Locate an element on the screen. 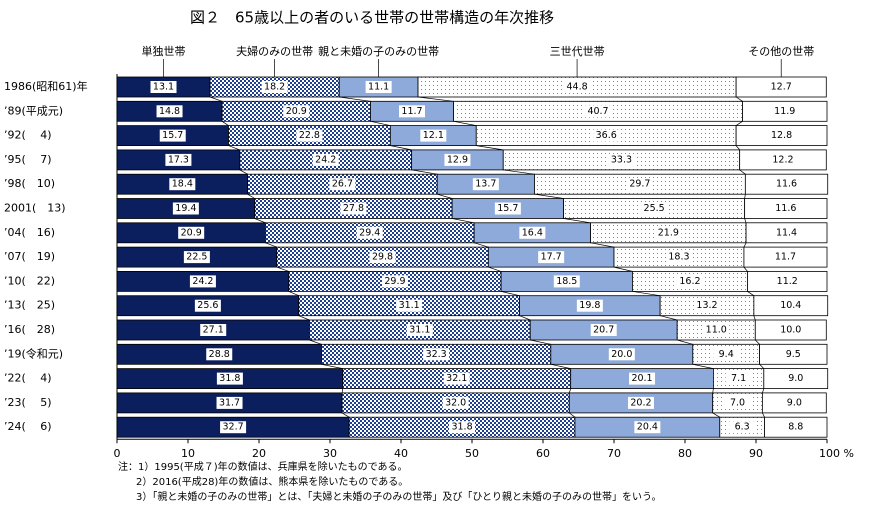  value-label: 19.8 is located at coordinates (589, 305).